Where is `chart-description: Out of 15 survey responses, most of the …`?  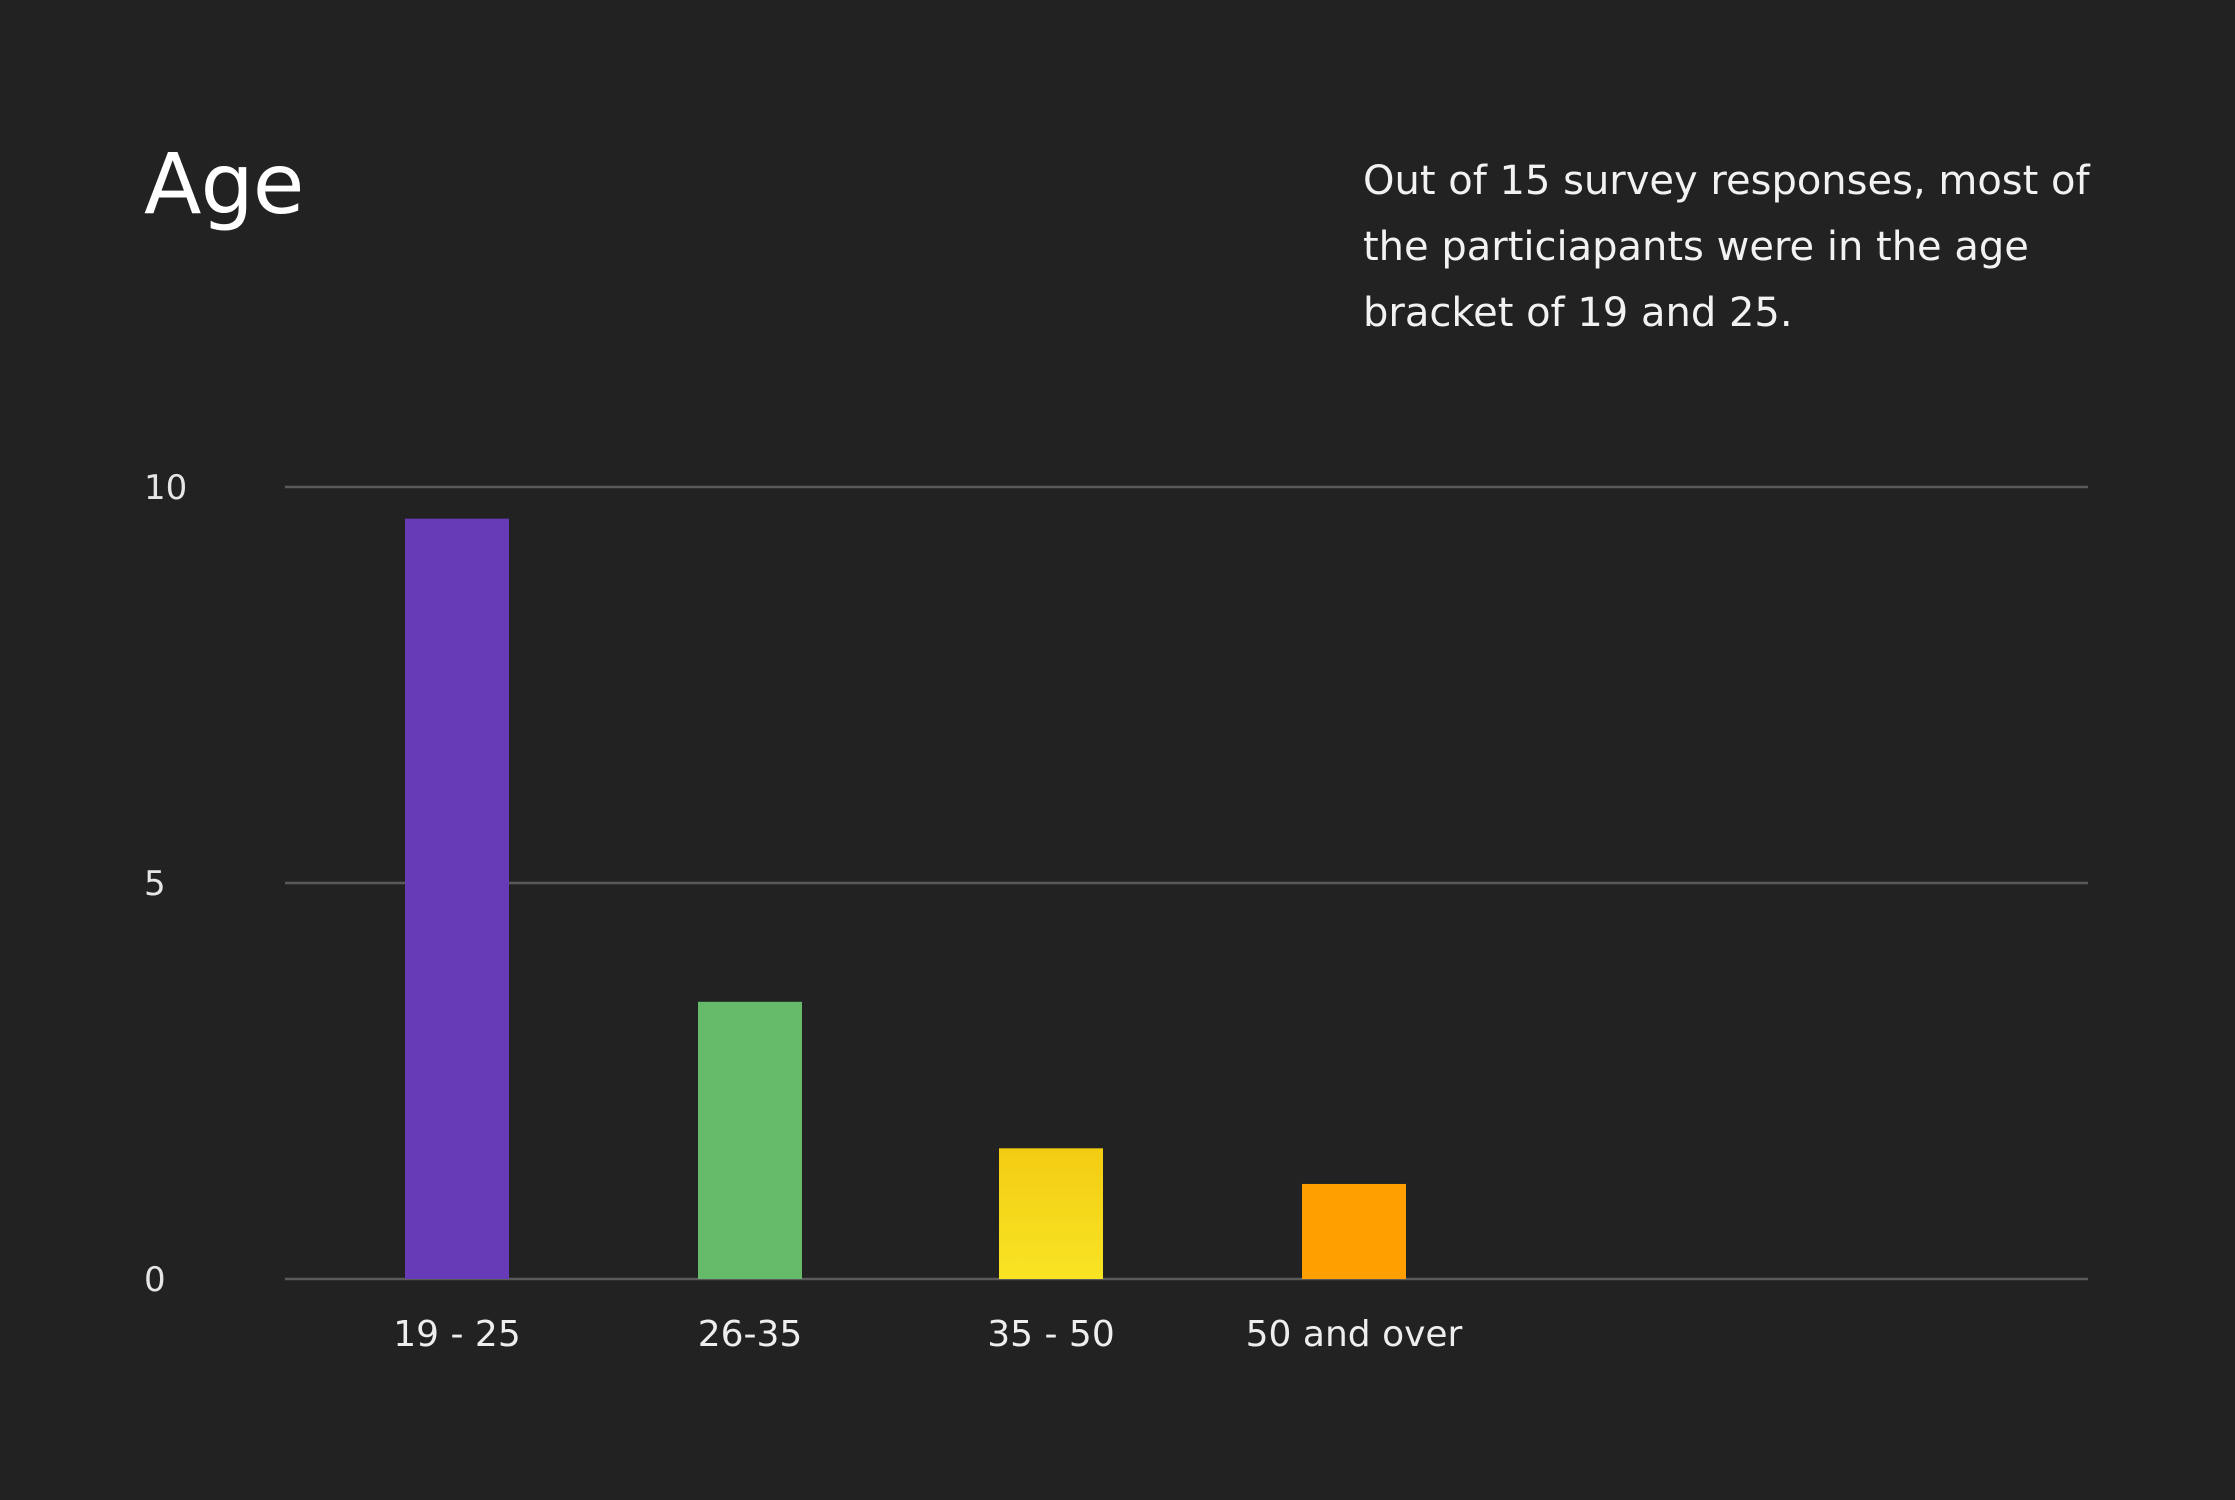 chart-description: Out of 15 survey responses, most of the … is located at coordinates (1726, 247).